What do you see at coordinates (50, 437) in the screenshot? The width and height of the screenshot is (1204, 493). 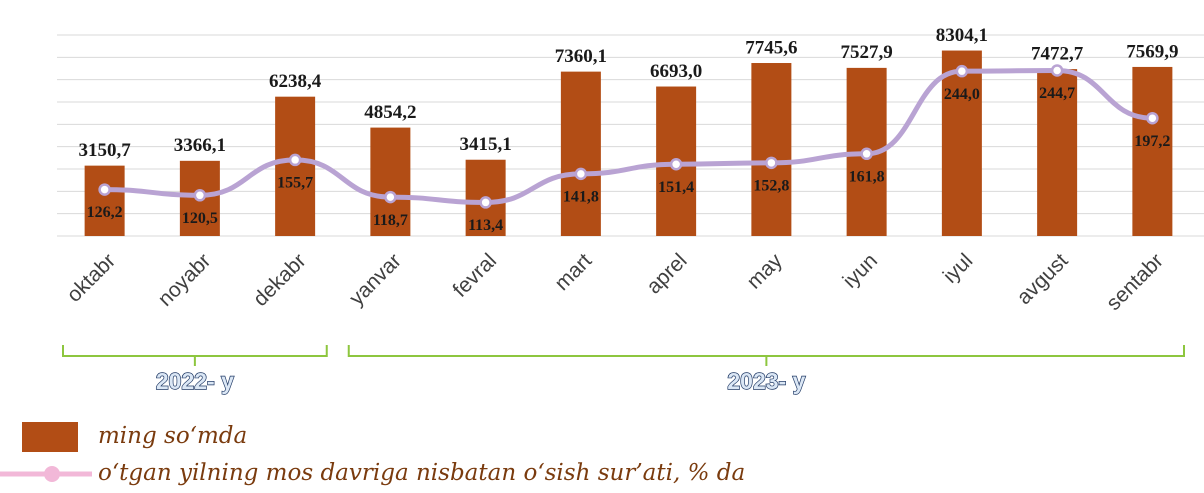 I see `legend-swatch` at bounding box center [50, 437].